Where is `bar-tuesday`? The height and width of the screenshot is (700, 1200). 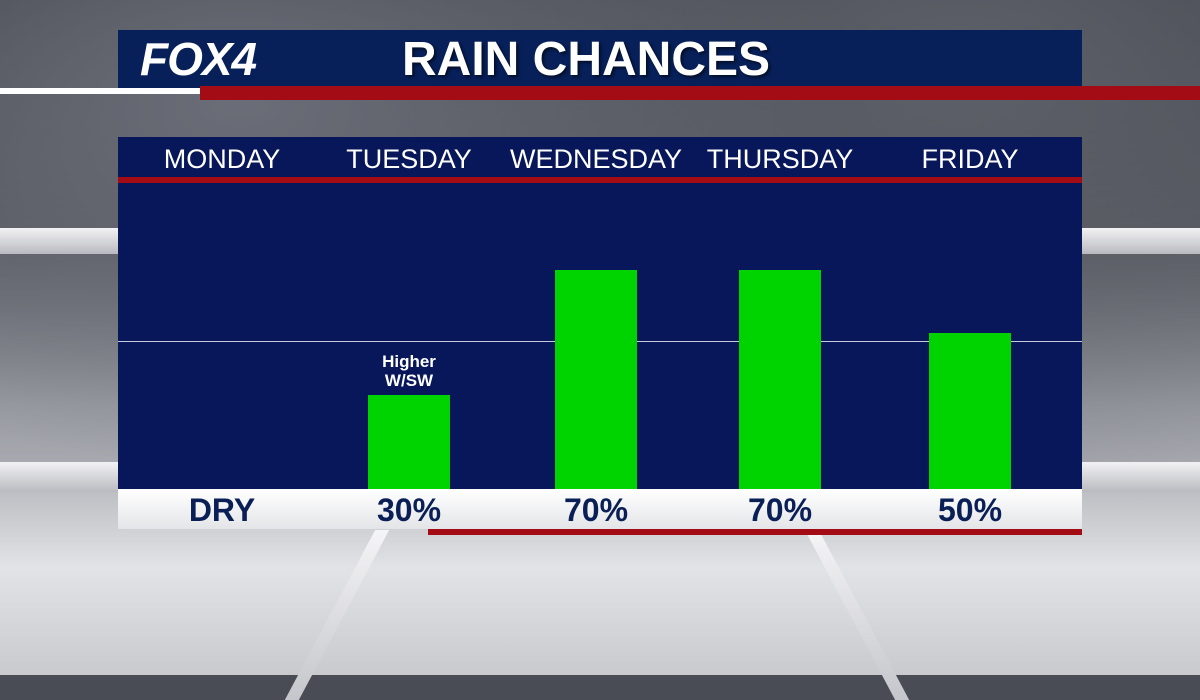 bar-tuesday is located at coordinates (409, 442).